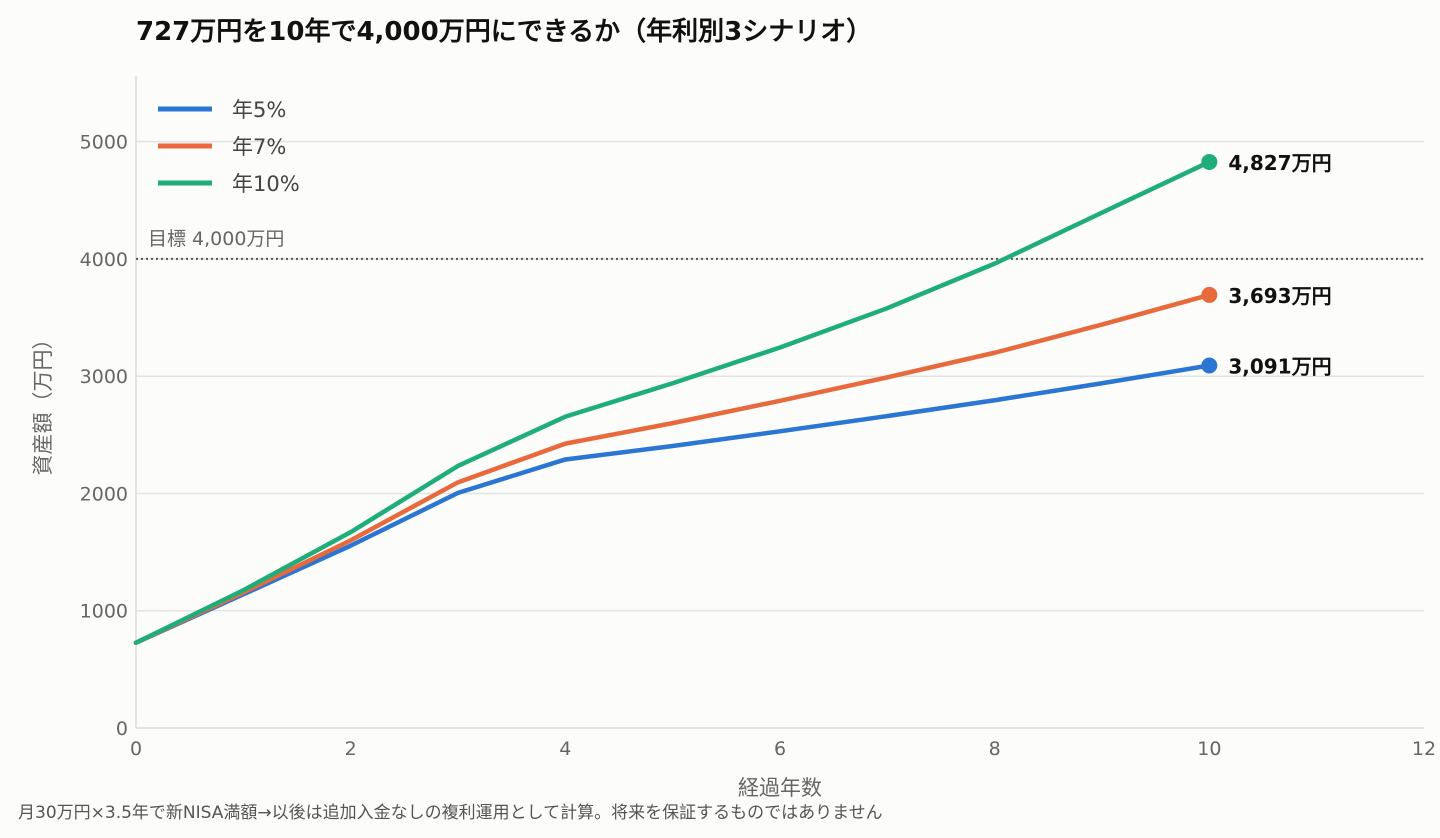 The height and width of the screenshot is (838, 1440). I want to click on y-tick-label: 1000, so click(104, 612).